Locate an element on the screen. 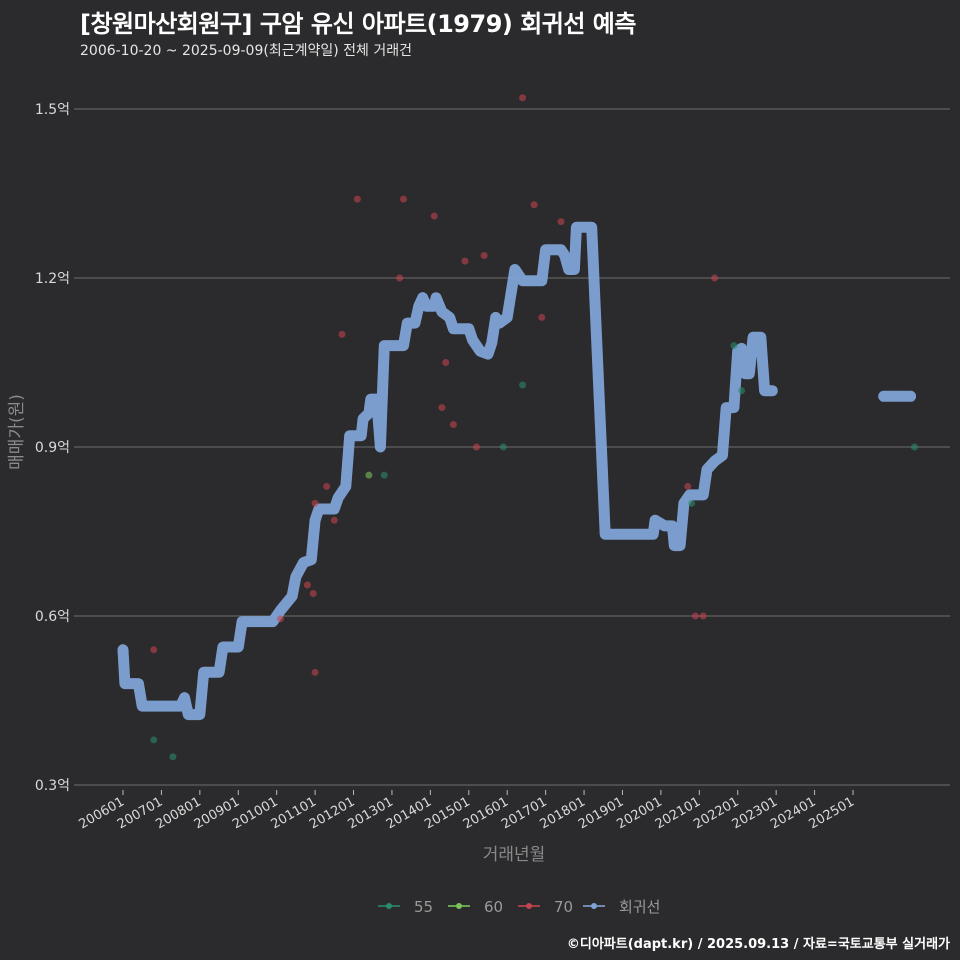  y-tick-label: 0.9억 is located at coordinates (52, 448).